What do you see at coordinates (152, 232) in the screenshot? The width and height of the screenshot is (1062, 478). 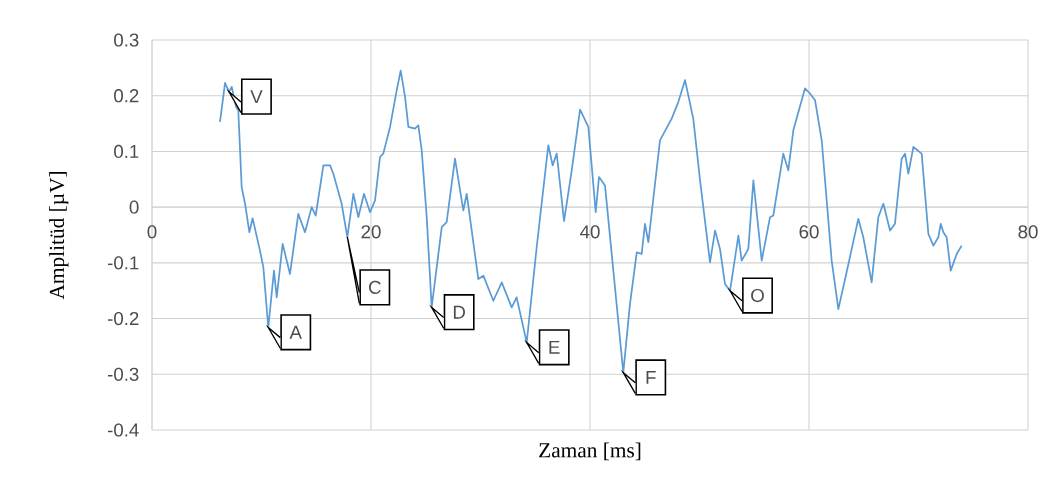 I see `x-tick-label: 0` at bounding box center [152, 232].